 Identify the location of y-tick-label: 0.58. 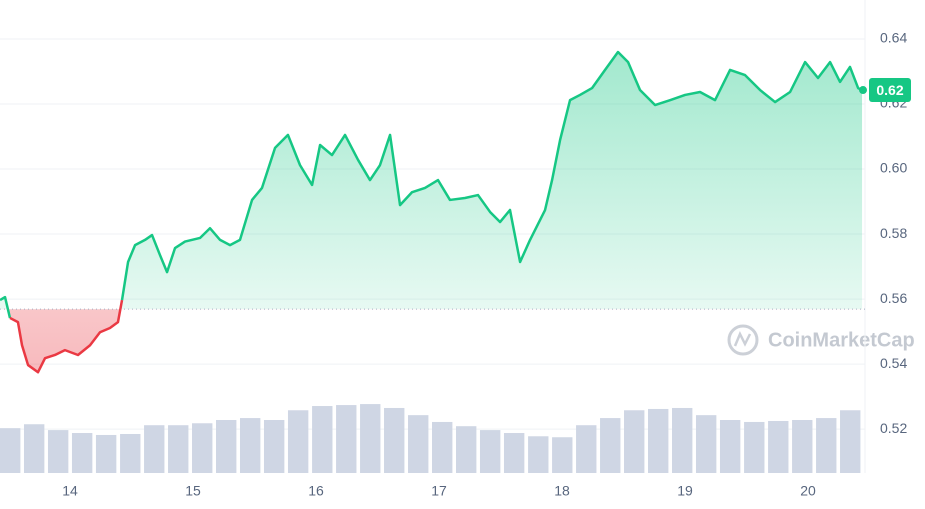
(893, 233).